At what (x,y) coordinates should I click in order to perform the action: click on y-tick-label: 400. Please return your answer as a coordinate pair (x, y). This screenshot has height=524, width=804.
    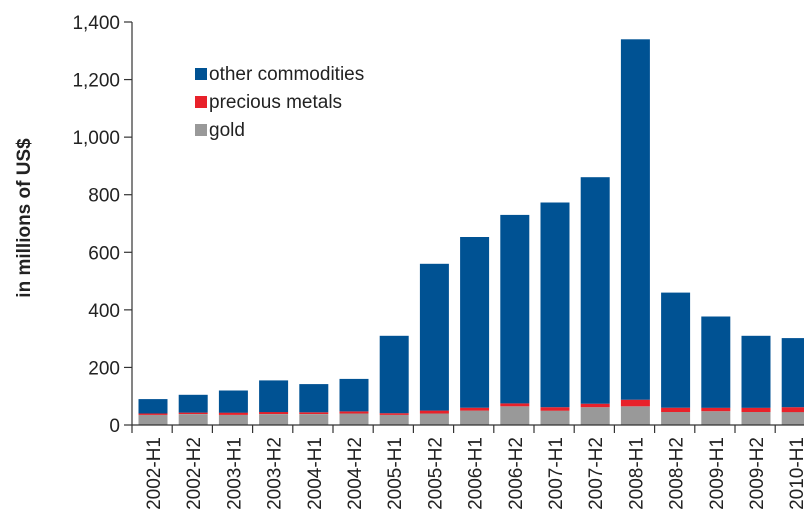
    Looking at the image, I should click on (104, 311).